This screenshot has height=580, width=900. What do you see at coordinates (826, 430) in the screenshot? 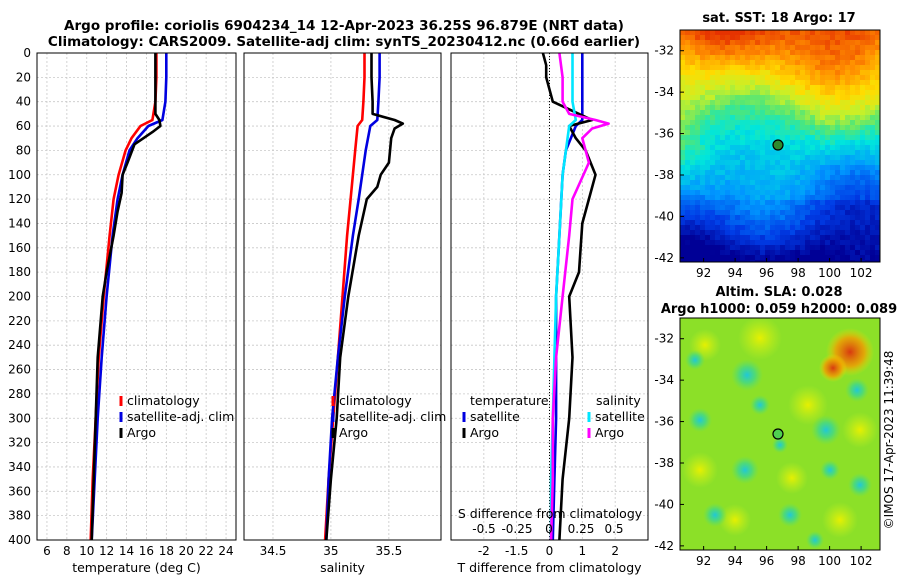
I see `sla-anomaly-blob` at bounding box center [826, 430].